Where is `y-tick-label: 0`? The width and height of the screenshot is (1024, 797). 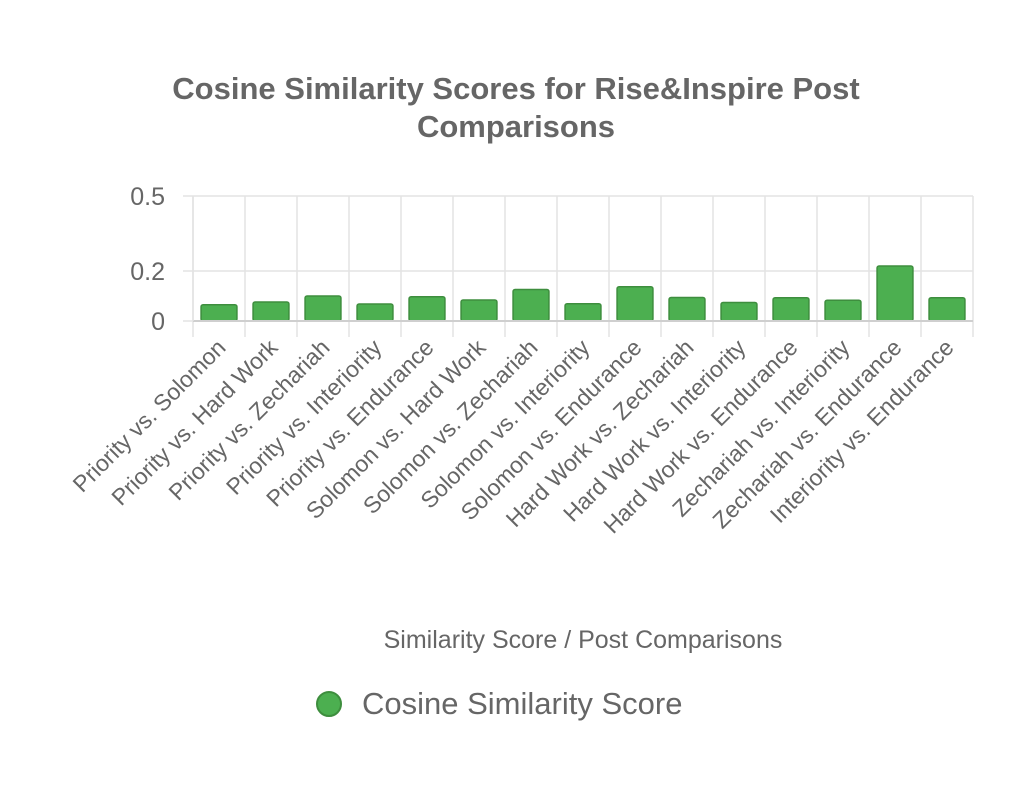 y-tick-label: 0 is located at coordinates (158, 322).